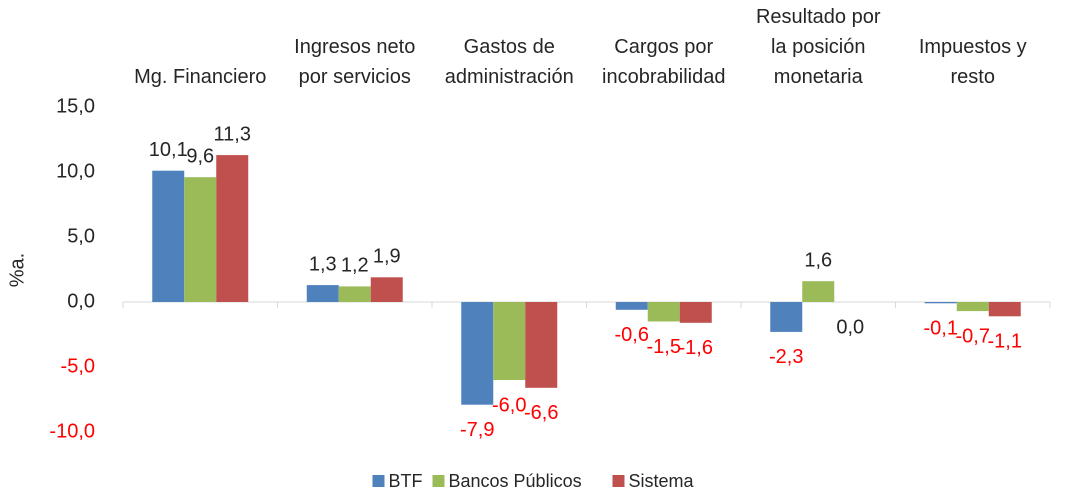 This screenshot has height=493, width=1065. What do you see at coordinates (850, 327) in the screenshot?
I see `data-label: 0,0` at bounding box center [850, 327].